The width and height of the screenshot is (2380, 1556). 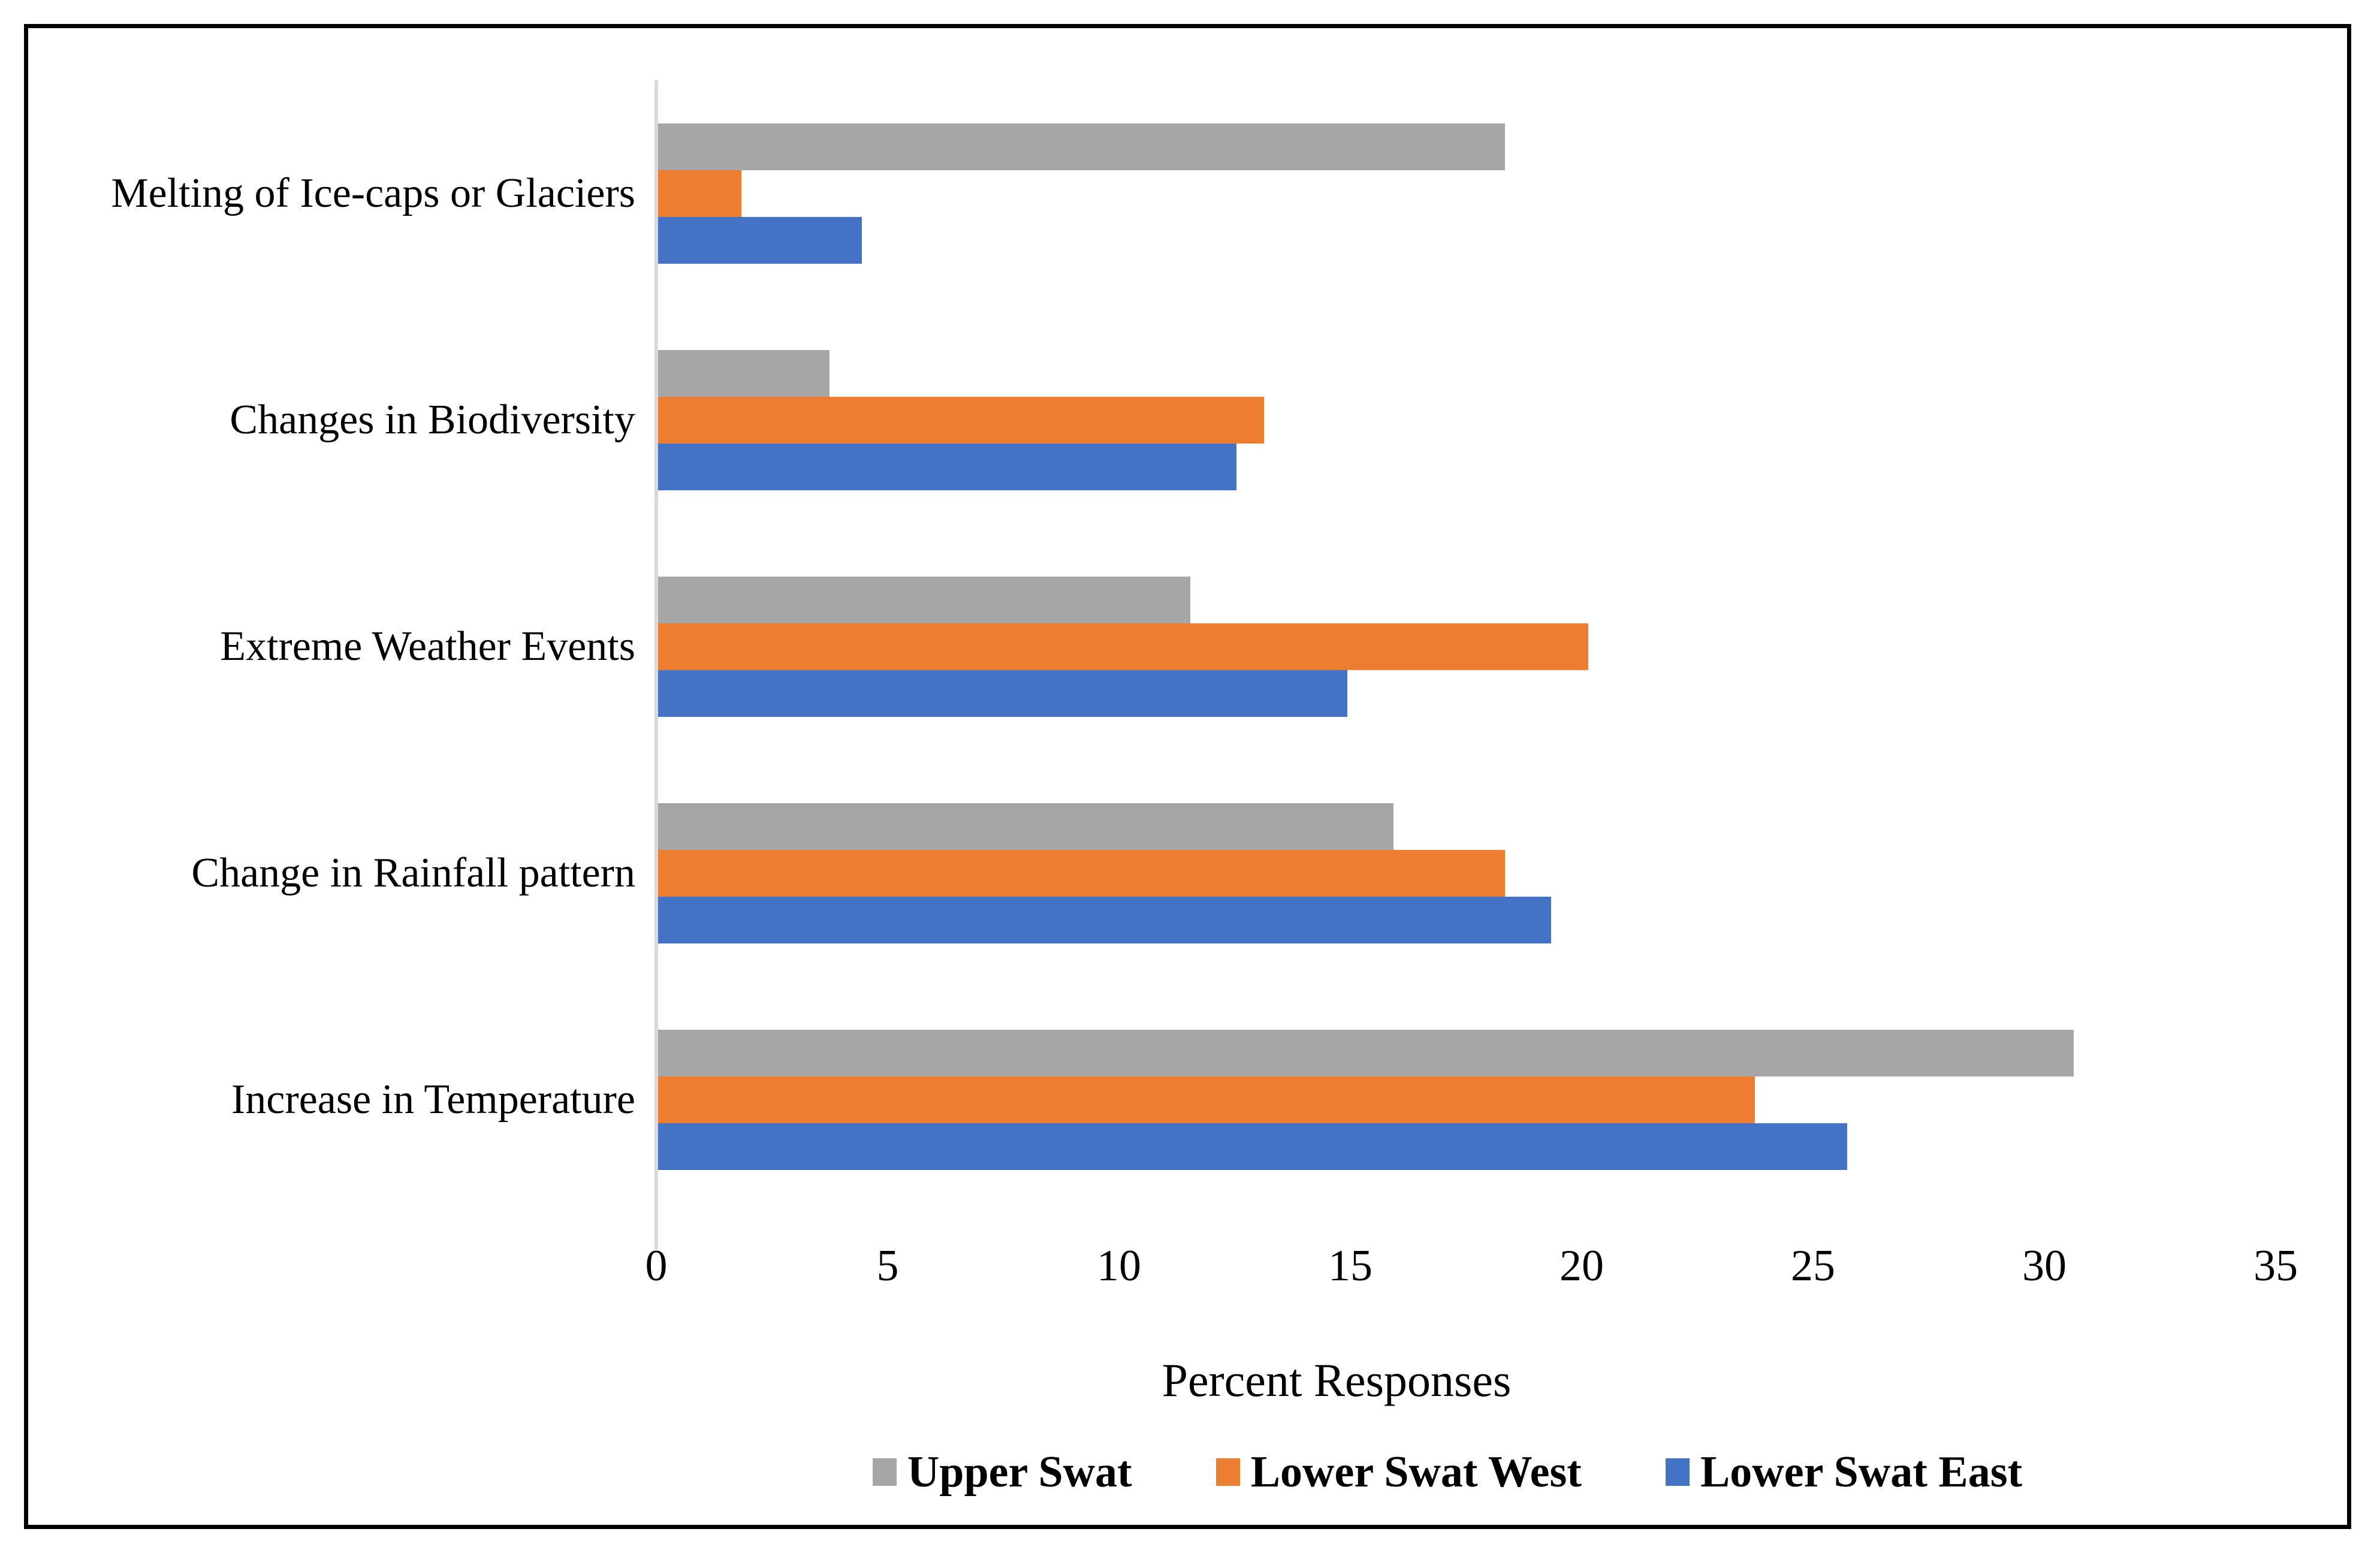 What do you see at coordinates (1416, 1472) in the screenshot?
I see `legend-label-lower-swat-west: Lower Swat West` at bounding box center [1416, 1472].